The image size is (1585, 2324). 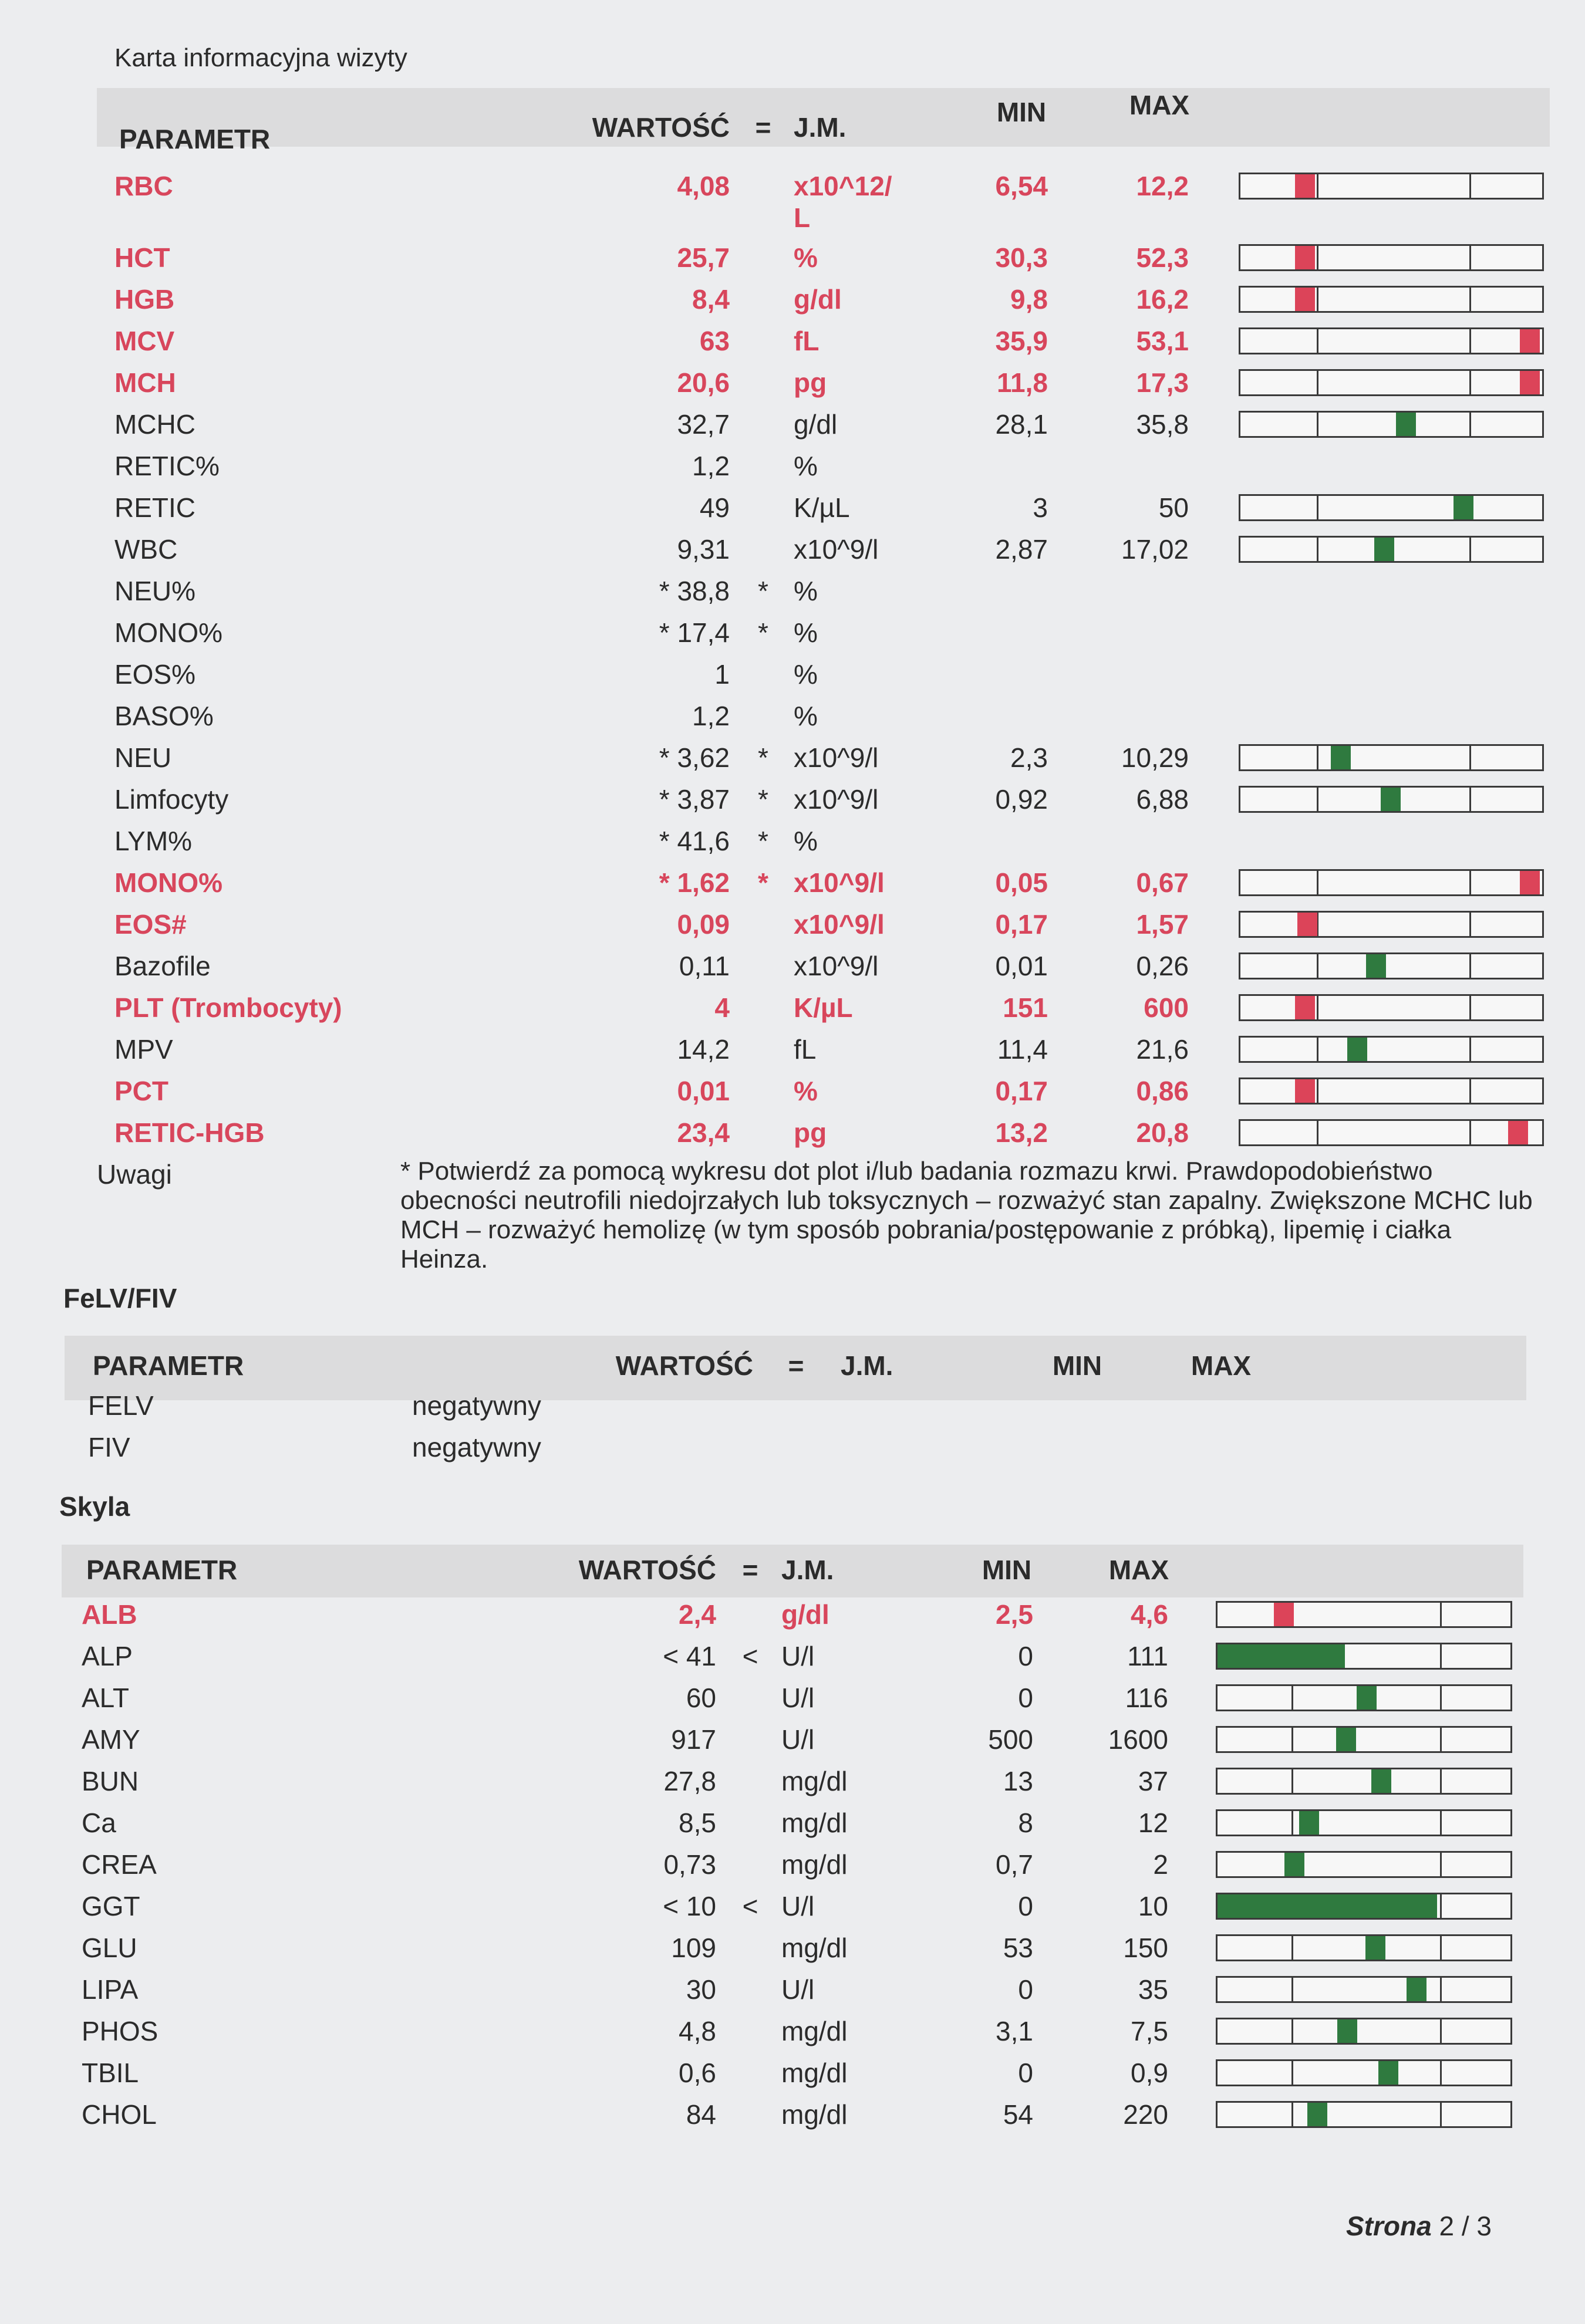 What do you see at coordinates (1153, 1990) in the screenshot?
I see `row-max: 35` at bounding box center [1153, 1990].